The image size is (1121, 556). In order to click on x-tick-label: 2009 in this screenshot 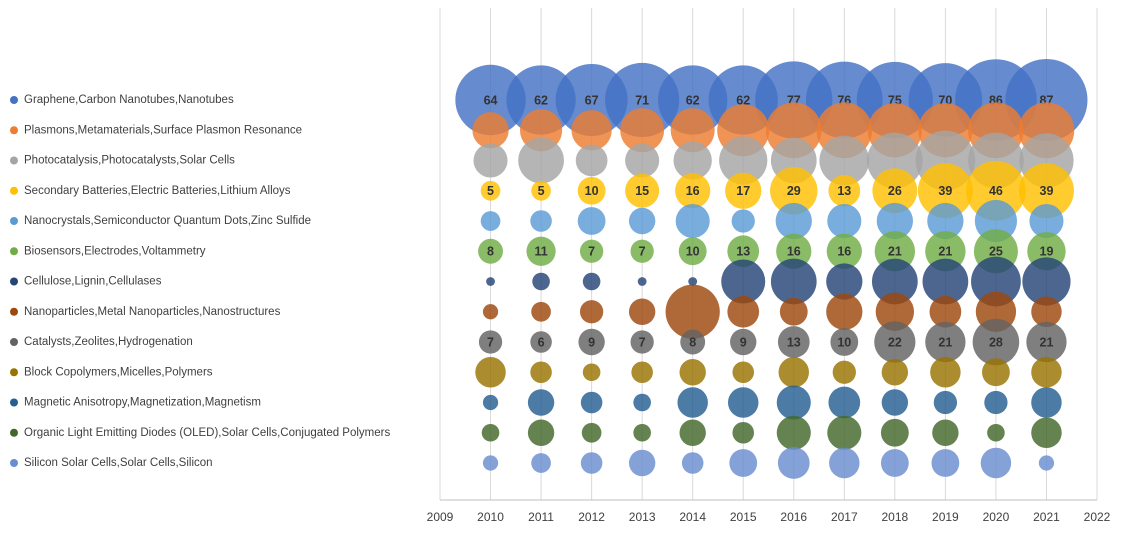, I will do `click(440, 517)`.